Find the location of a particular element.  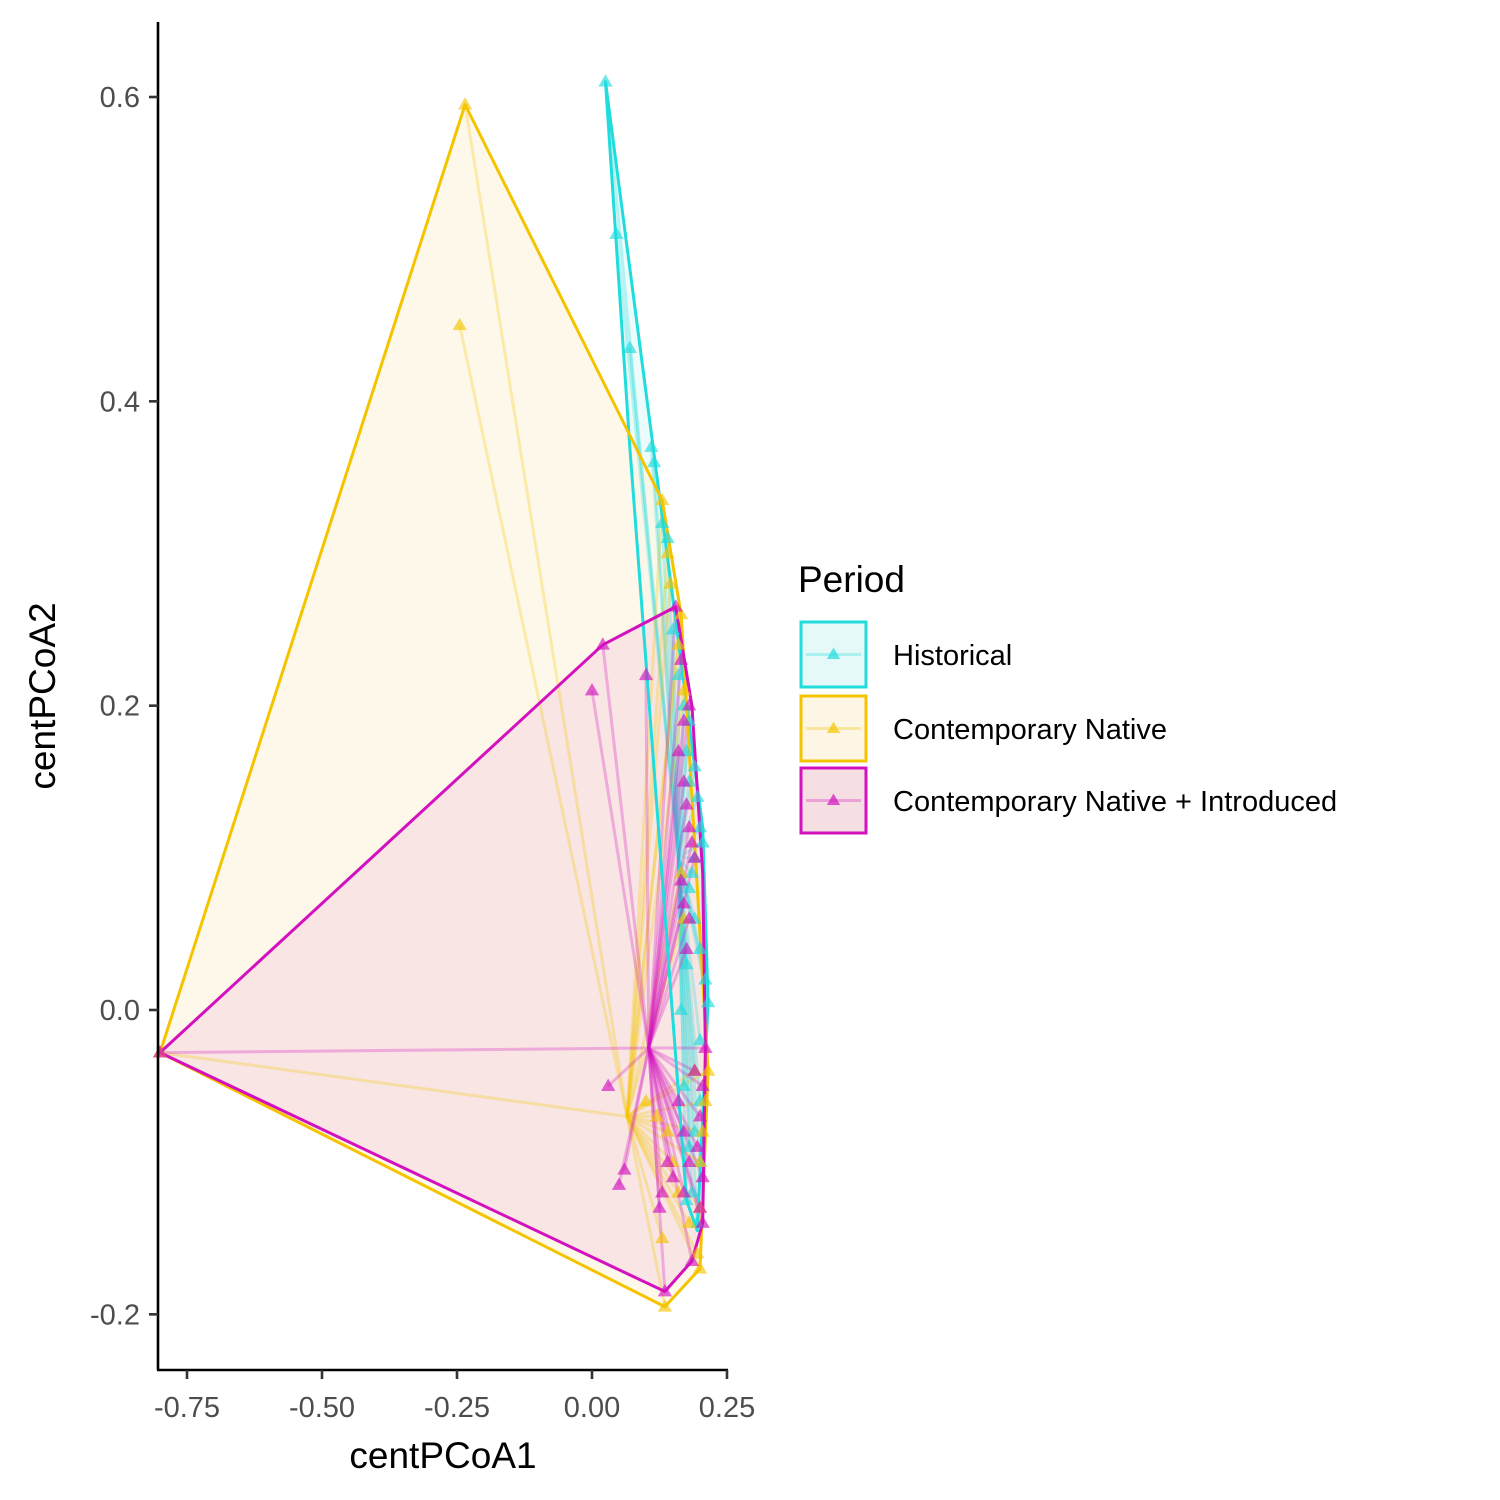

x-tick-label: -0.25 is located at coordinates (457, 1408).